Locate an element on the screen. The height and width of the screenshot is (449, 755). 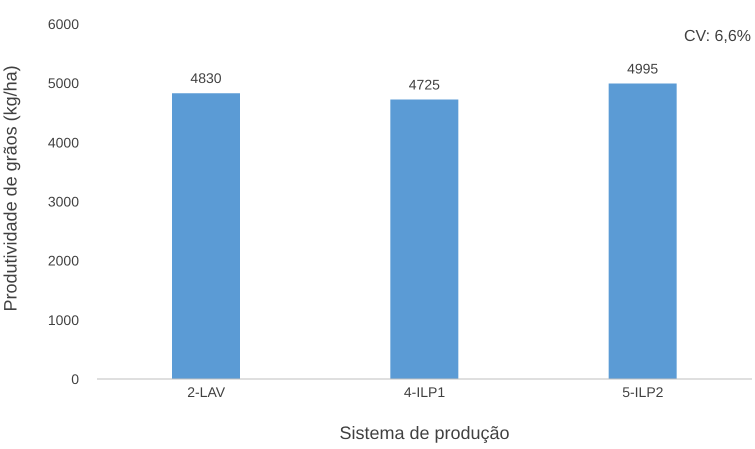
data-label: 4995 is located at coordinates (642, 68).